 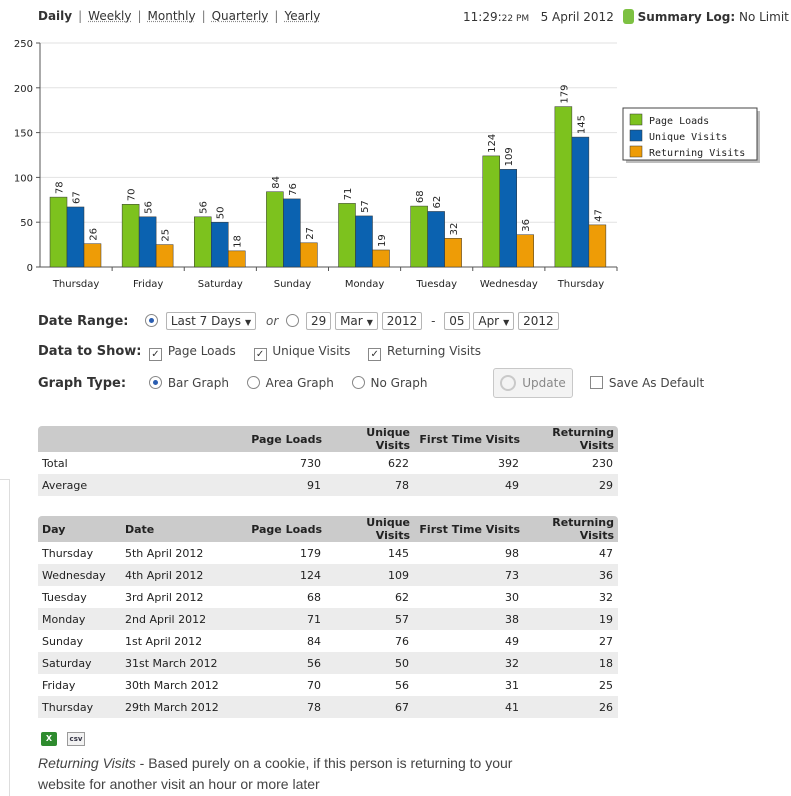 I want to click on table-cell: 19, so click(x=571, y=619).